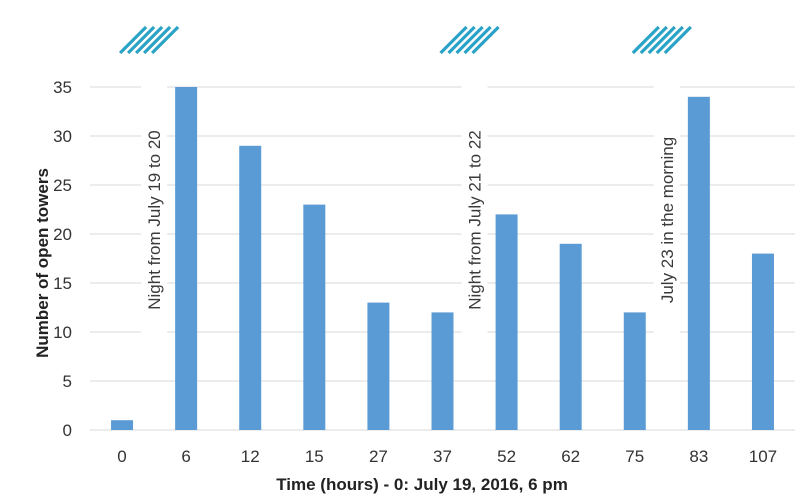 The image size is (806, 500). What do you see at coordinates (506, 456) in the screenshot?
I see `x-tick-label: 52` at bounding box center [506, 456].